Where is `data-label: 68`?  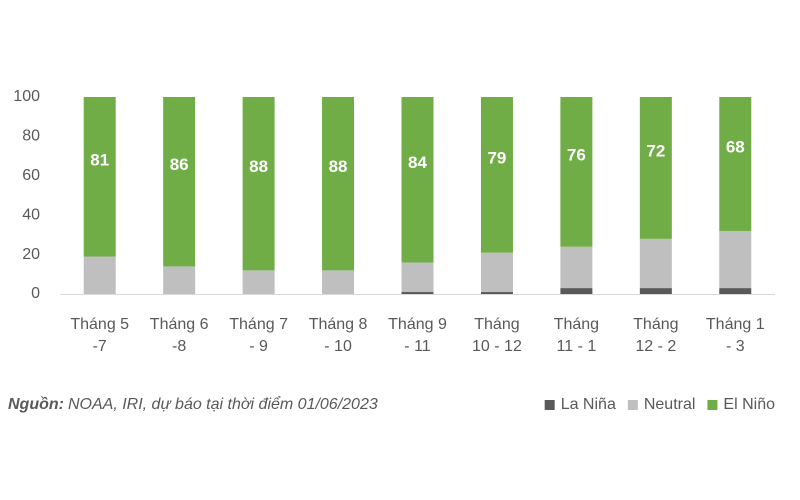 data-label: 68 is located at coordinates (735, 146).